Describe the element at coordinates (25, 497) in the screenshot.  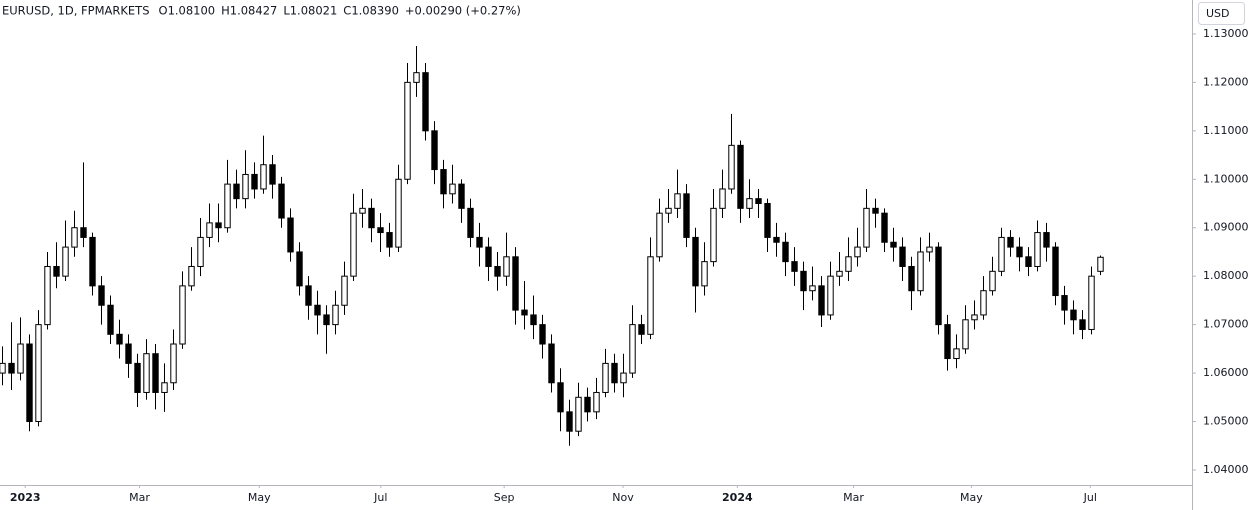
I see `x-tick-label: 2023` at that location.